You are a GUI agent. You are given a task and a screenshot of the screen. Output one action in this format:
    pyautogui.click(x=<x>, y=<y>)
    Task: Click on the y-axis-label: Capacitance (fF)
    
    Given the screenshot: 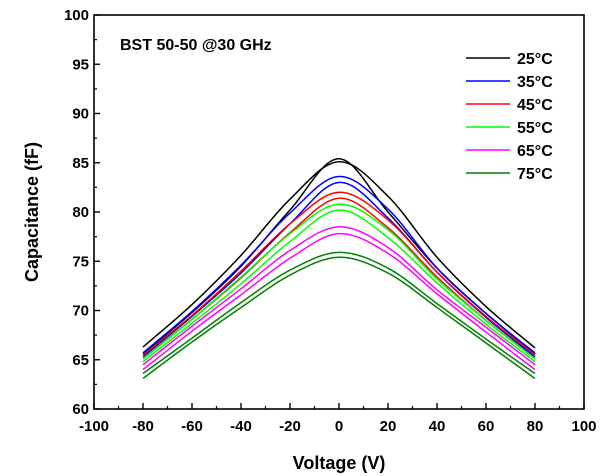 What is the action you would take?
    pyautogui.click(x=32, y=212)
    